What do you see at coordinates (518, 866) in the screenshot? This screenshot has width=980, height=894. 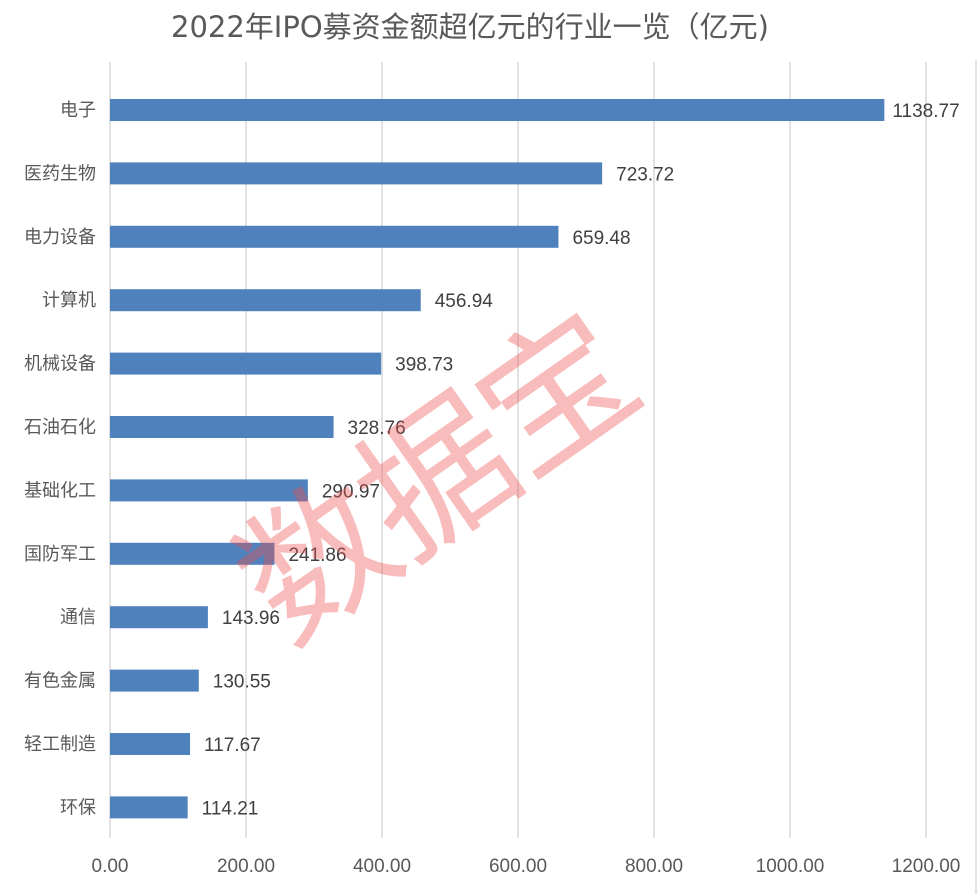 I see `x-tick-label: 600.00` at bounding box center [518, 866].